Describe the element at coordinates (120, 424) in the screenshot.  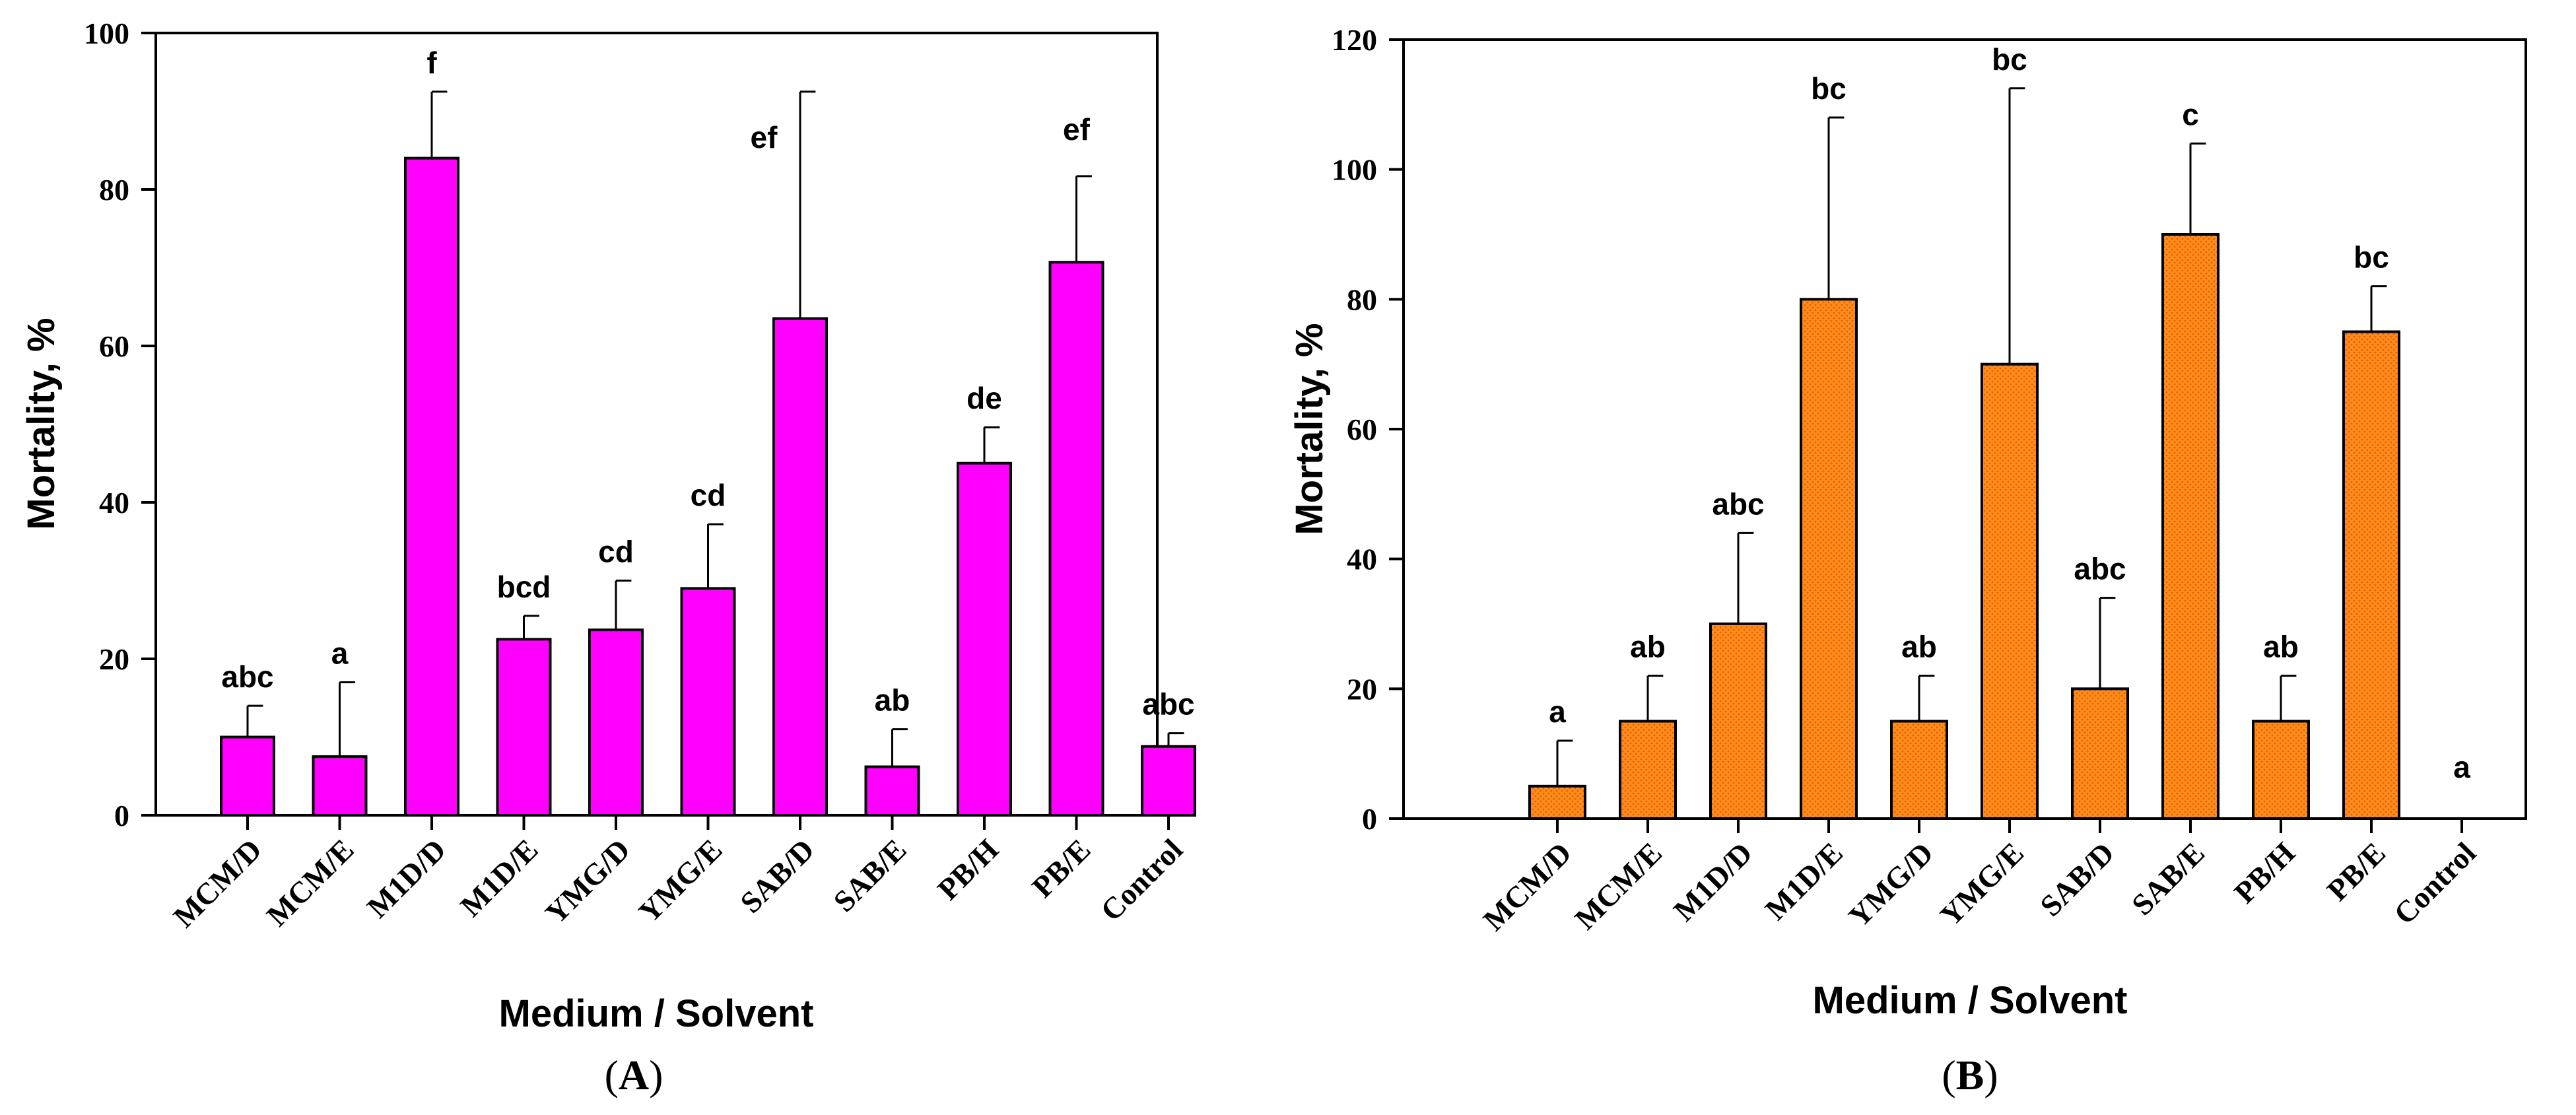
I see `y-axis-a: 0 20 40 60 80 100` at that location.